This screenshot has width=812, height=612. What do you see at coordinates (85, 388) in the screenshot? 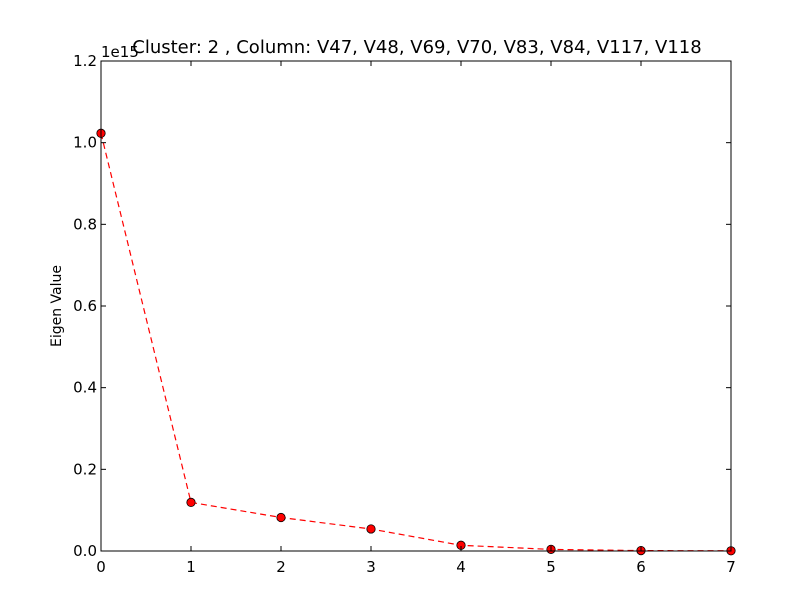
I see `y-tick-label: 0.4` at bounding box center [85, 388].